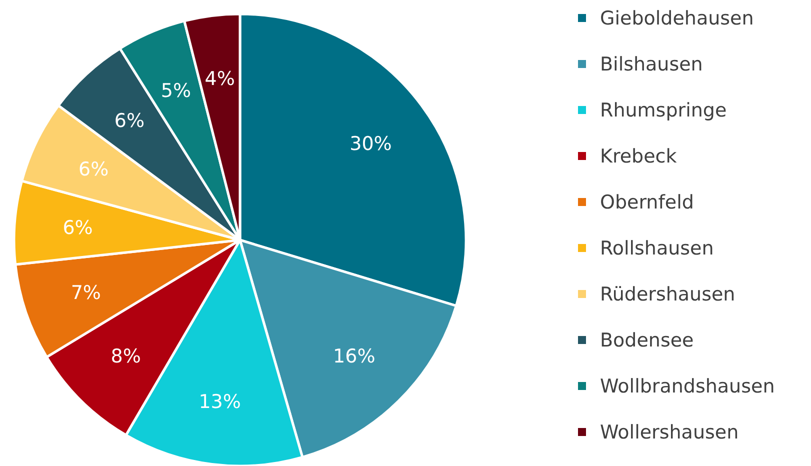  I want to click on data-label: 30%, so click(371, 143).